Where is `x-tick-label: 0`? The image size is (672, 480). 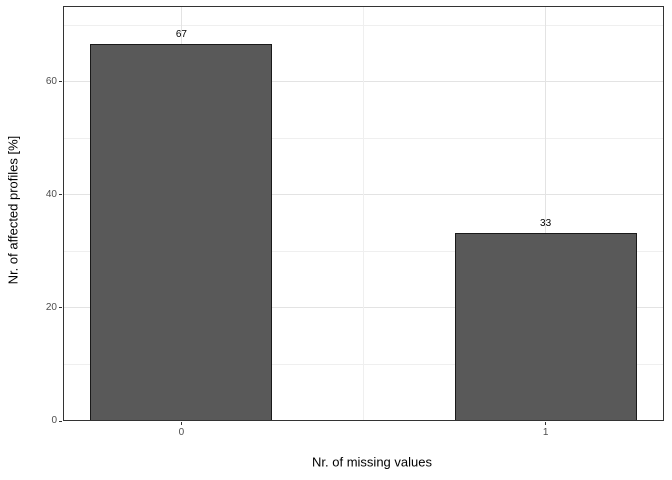
x-tick-label: 0 is located at coordinates (181, 432).